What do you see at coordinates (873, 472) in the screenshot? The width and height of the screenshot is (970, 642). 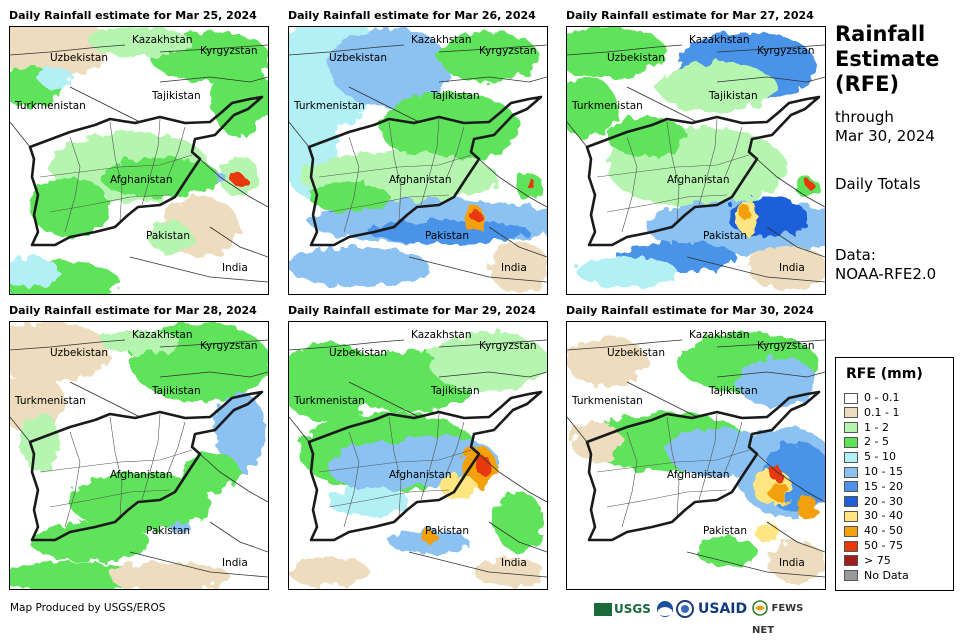 I see `legend-item: 10 - 15` at bounding box center [873, 472].